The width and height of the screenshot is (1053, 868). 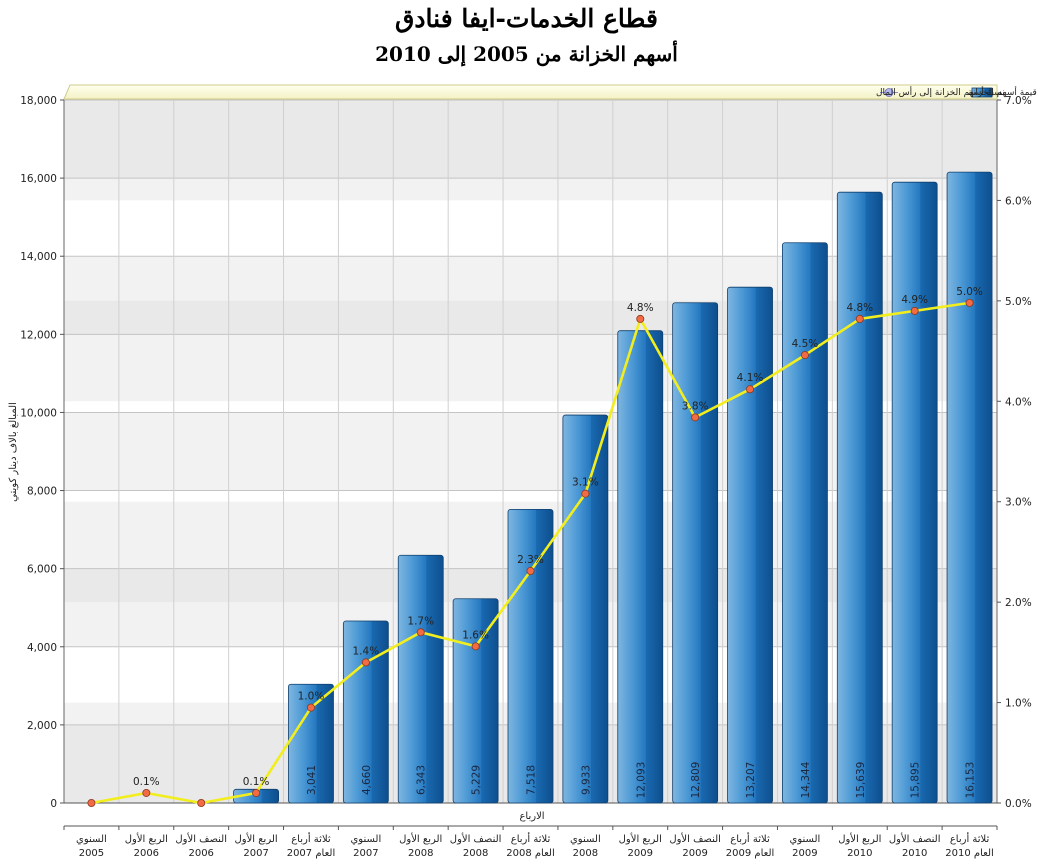 I want to click on y-tick-label: 4,000, so click(x=42, y=648).